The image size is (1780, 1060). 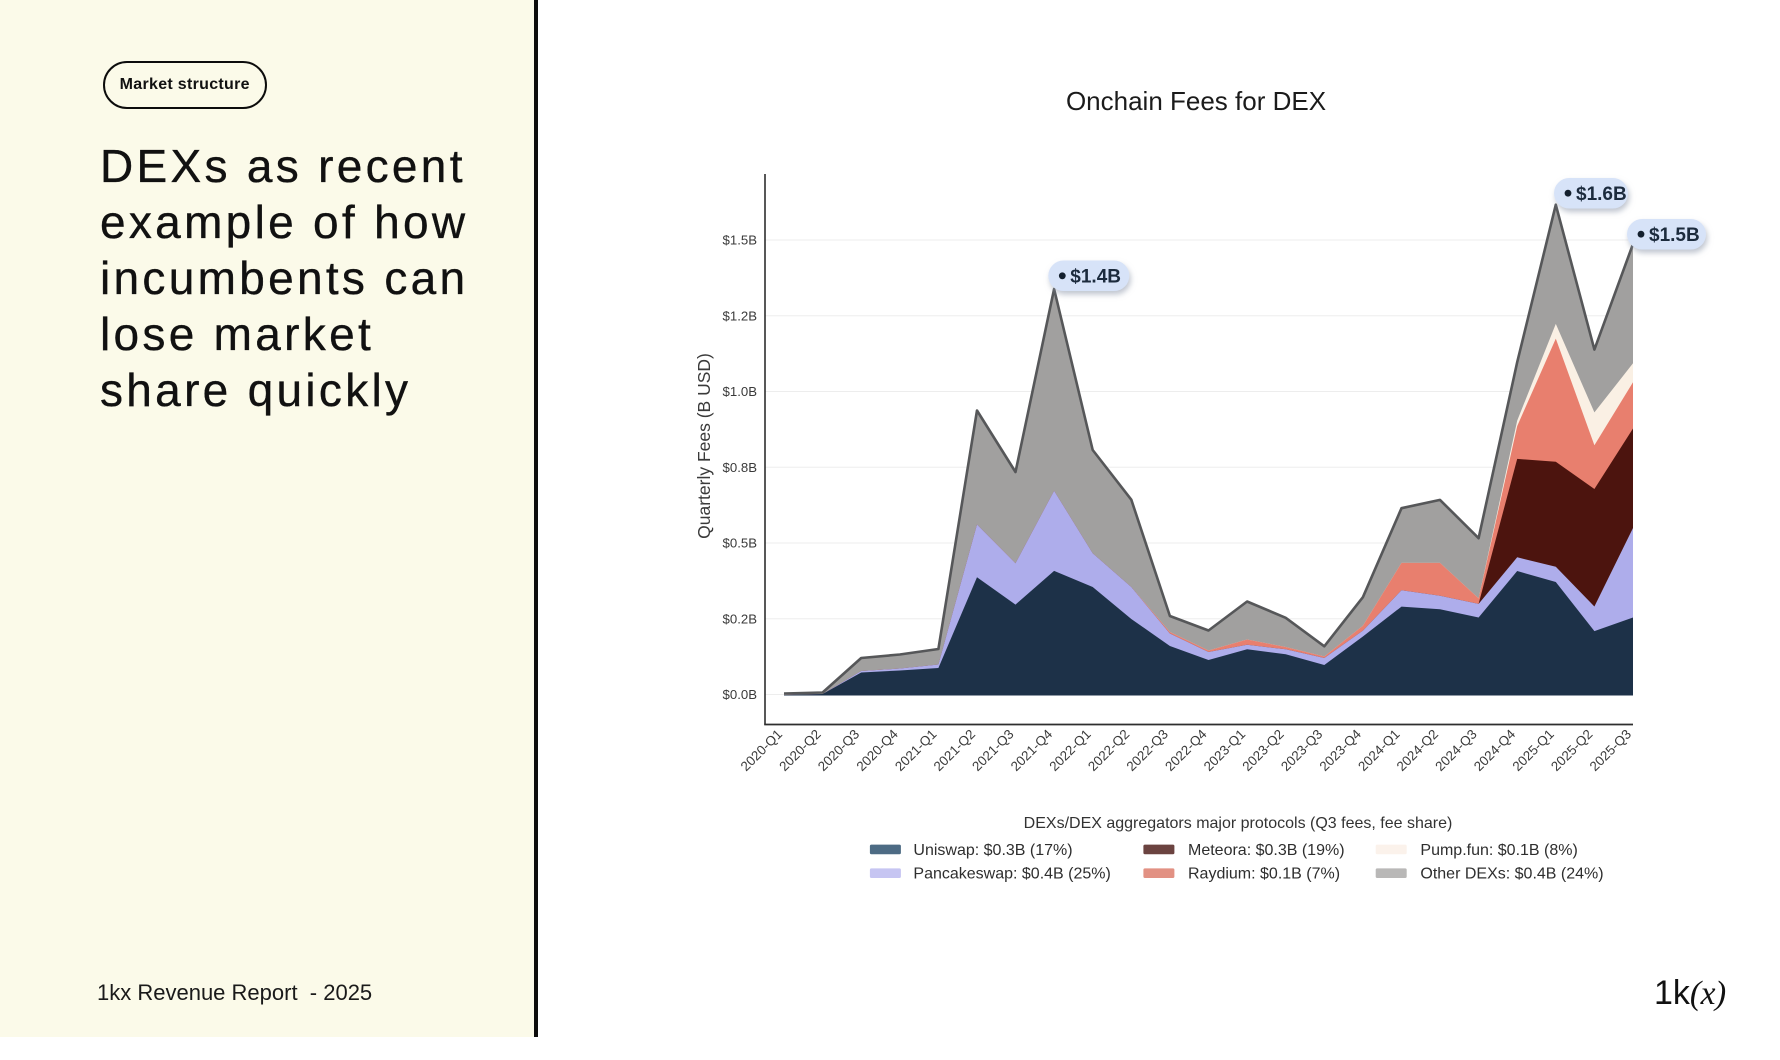 What do you see at coordinates (1147, 750) in the screenshot?
I see `svg-text: 2022-Q3` at bounding box center [1147, 750].